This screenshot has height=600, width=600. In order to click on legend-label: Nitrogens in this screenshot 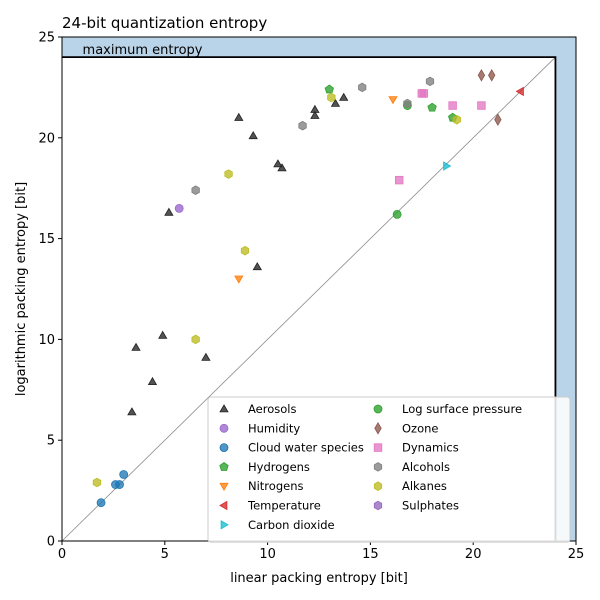, I will do `click(275, 486)`.